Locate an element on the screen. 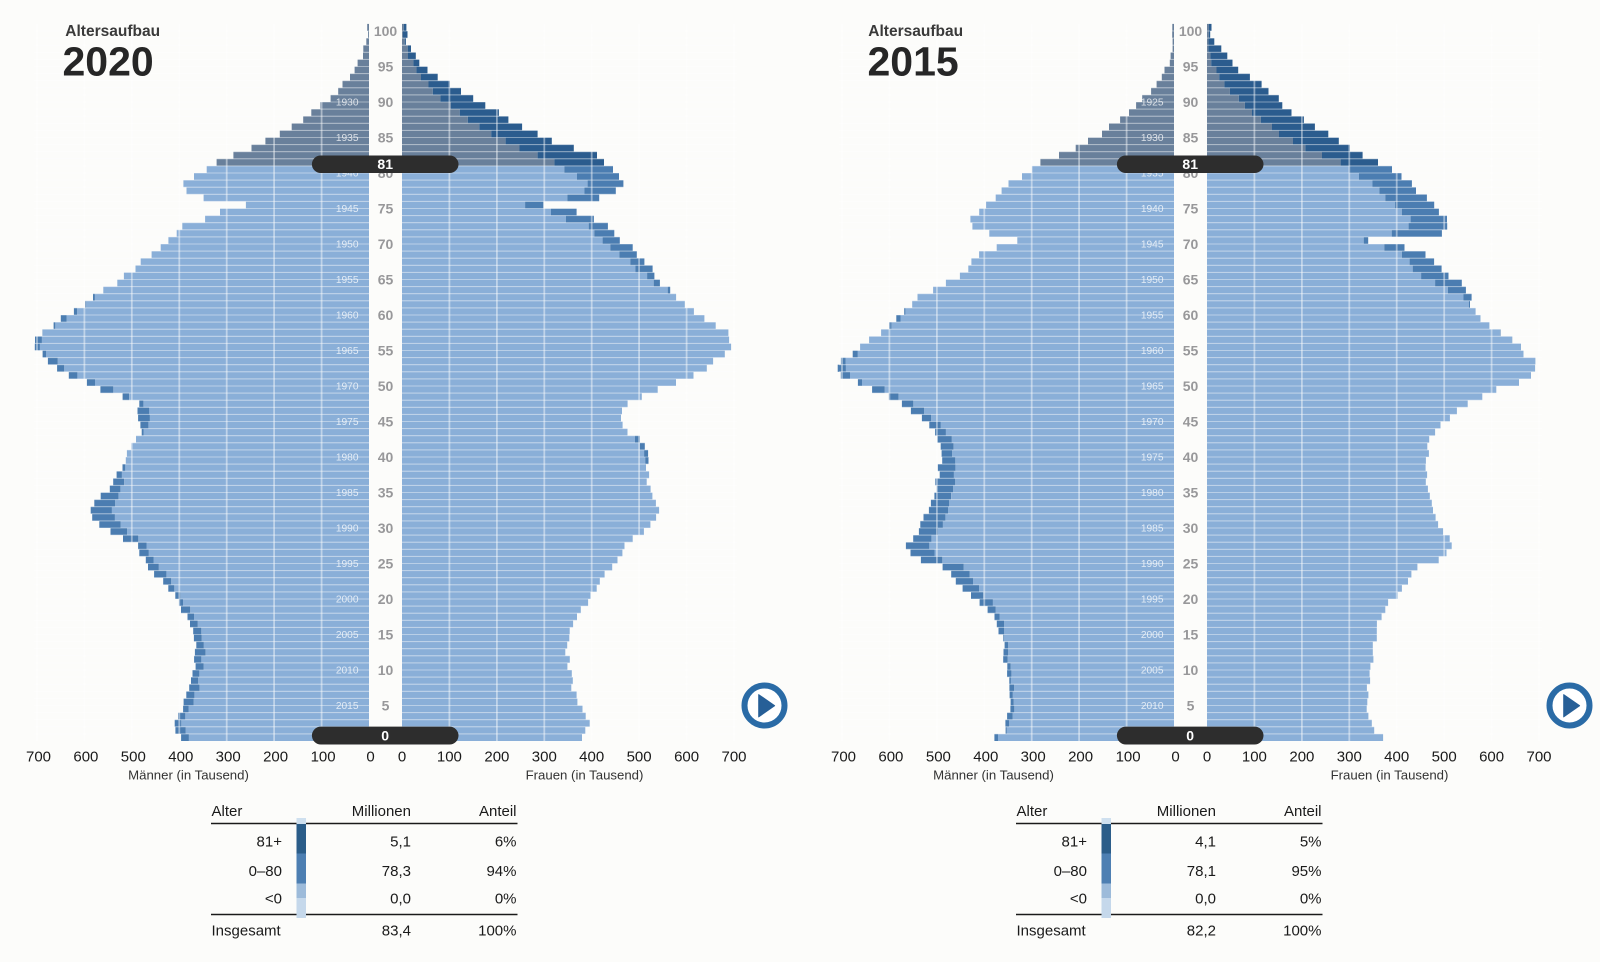 This screenshot has height=962, width=1600. svg-text: Altersaufbau is located at coordinates (915, 31).